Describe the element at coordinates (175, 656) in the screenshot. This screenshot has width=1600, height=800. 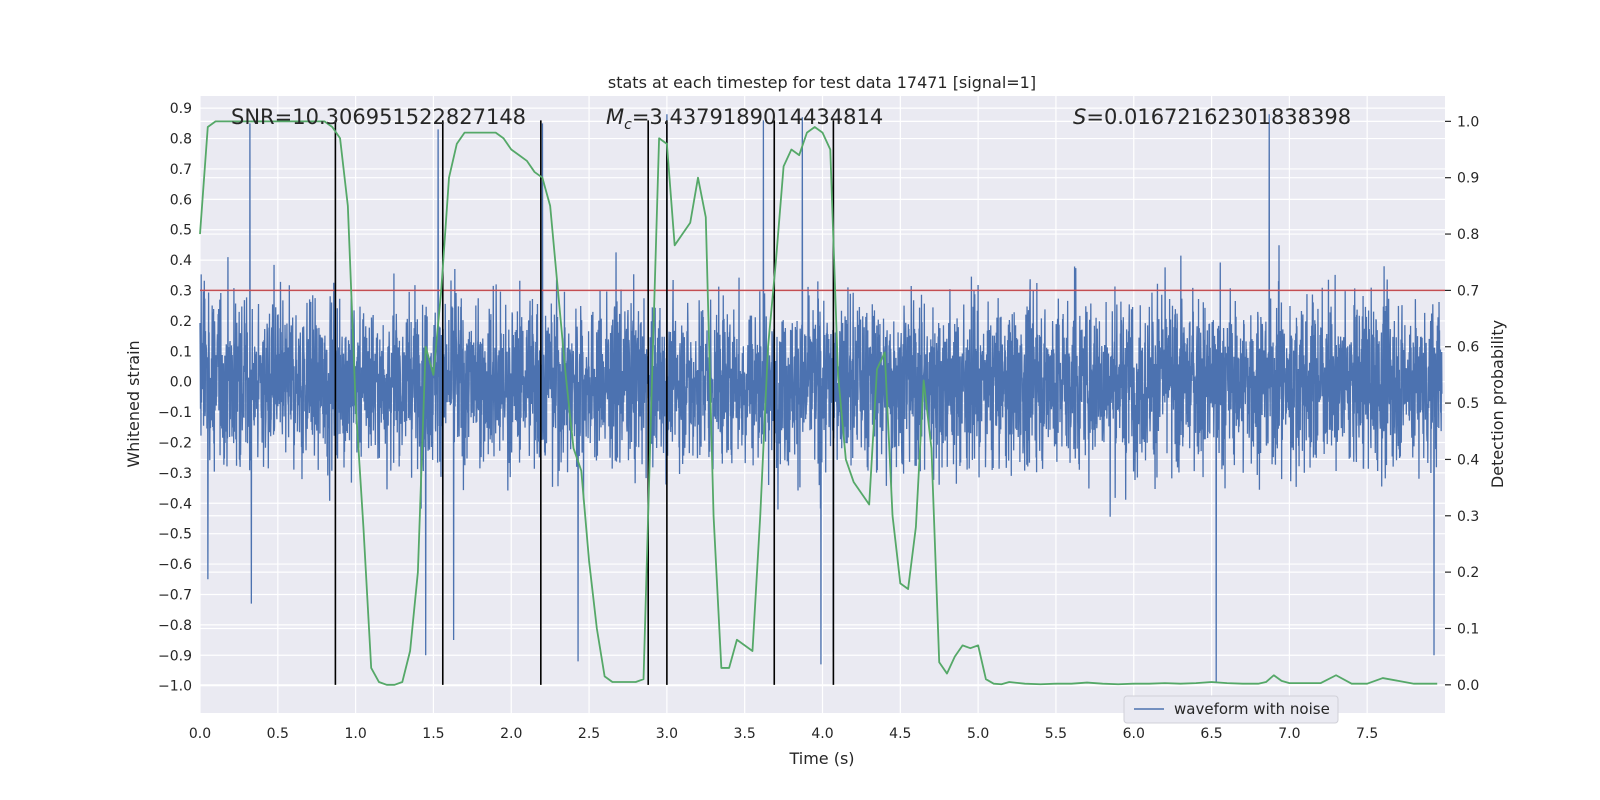
I see `y-left-tick-label: −0.9` at that location.